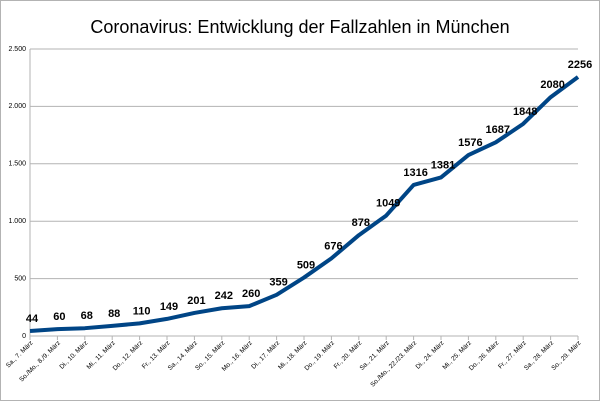 The width and height of the screenshot is (600, 401). Describe the element at coordinates (24, 336) in the screenshot. I see `y-tick-label: 0` at that location.